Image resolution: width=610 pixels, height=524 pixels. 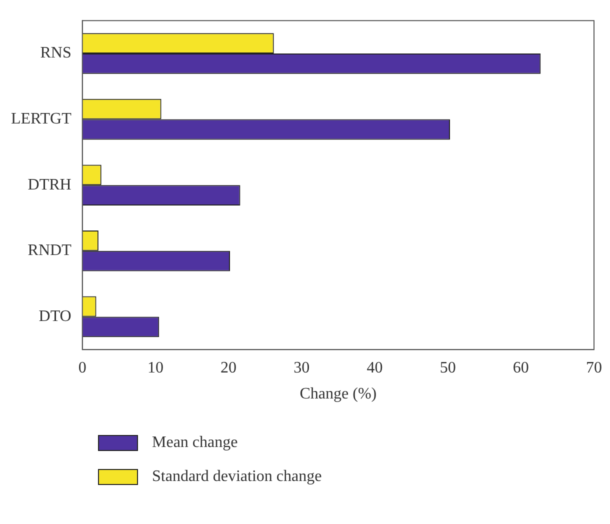 I want to click on y-tick-label: LERTGT, so click(x=41, y=119).